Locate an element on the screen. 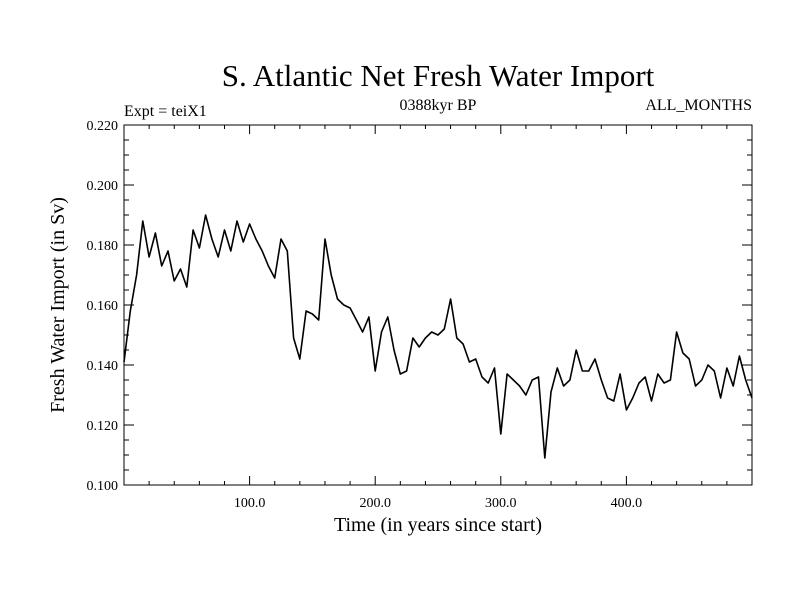  experiment-label: Expt = teiX1 is located at coordinates (165, 111).